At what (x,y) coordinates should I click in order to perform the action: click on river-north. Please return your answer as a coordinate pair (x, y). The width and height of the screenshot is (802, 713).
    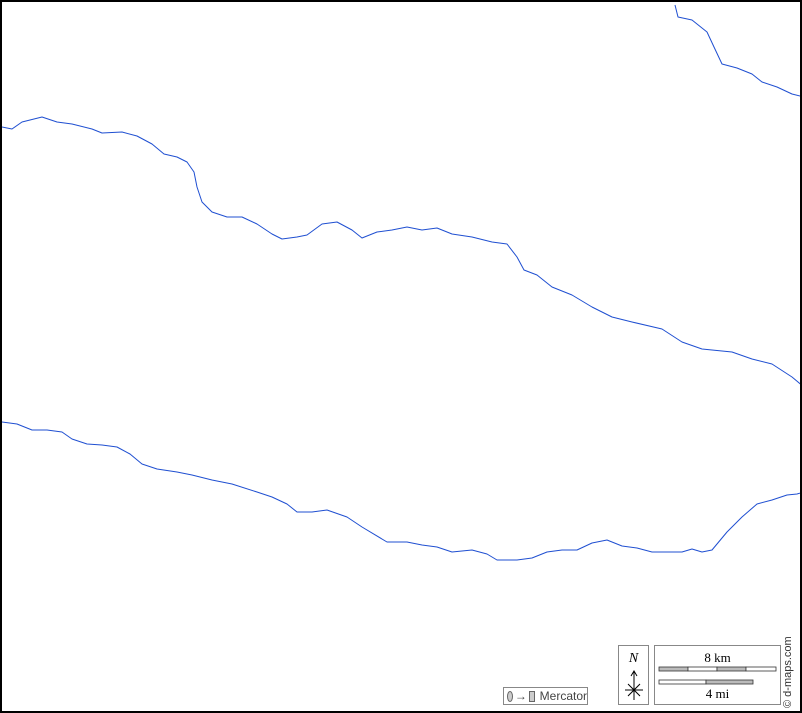
    Looking at the image, I should click on (737, 50).